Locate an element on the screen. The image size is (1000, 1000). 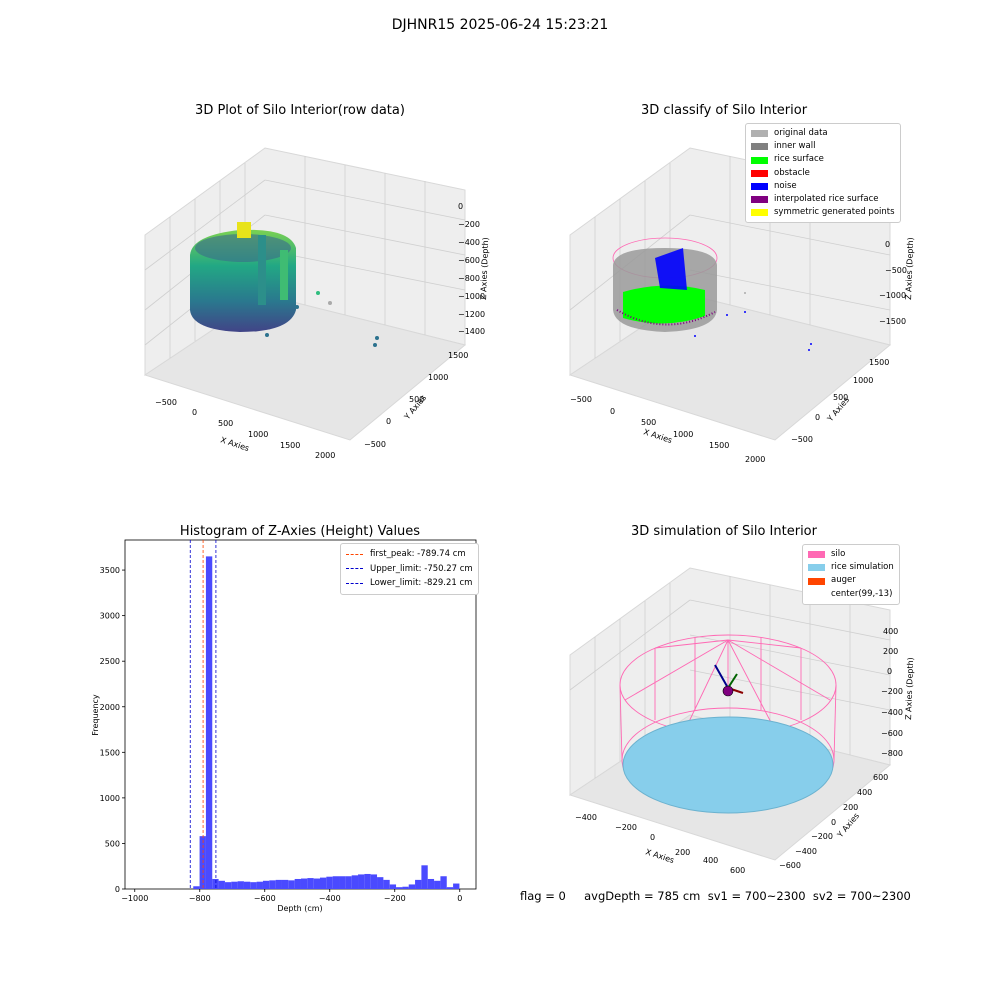
panel1-y-ticks: −500 0 500 1000 1500 is located at coordinates (416, 400).